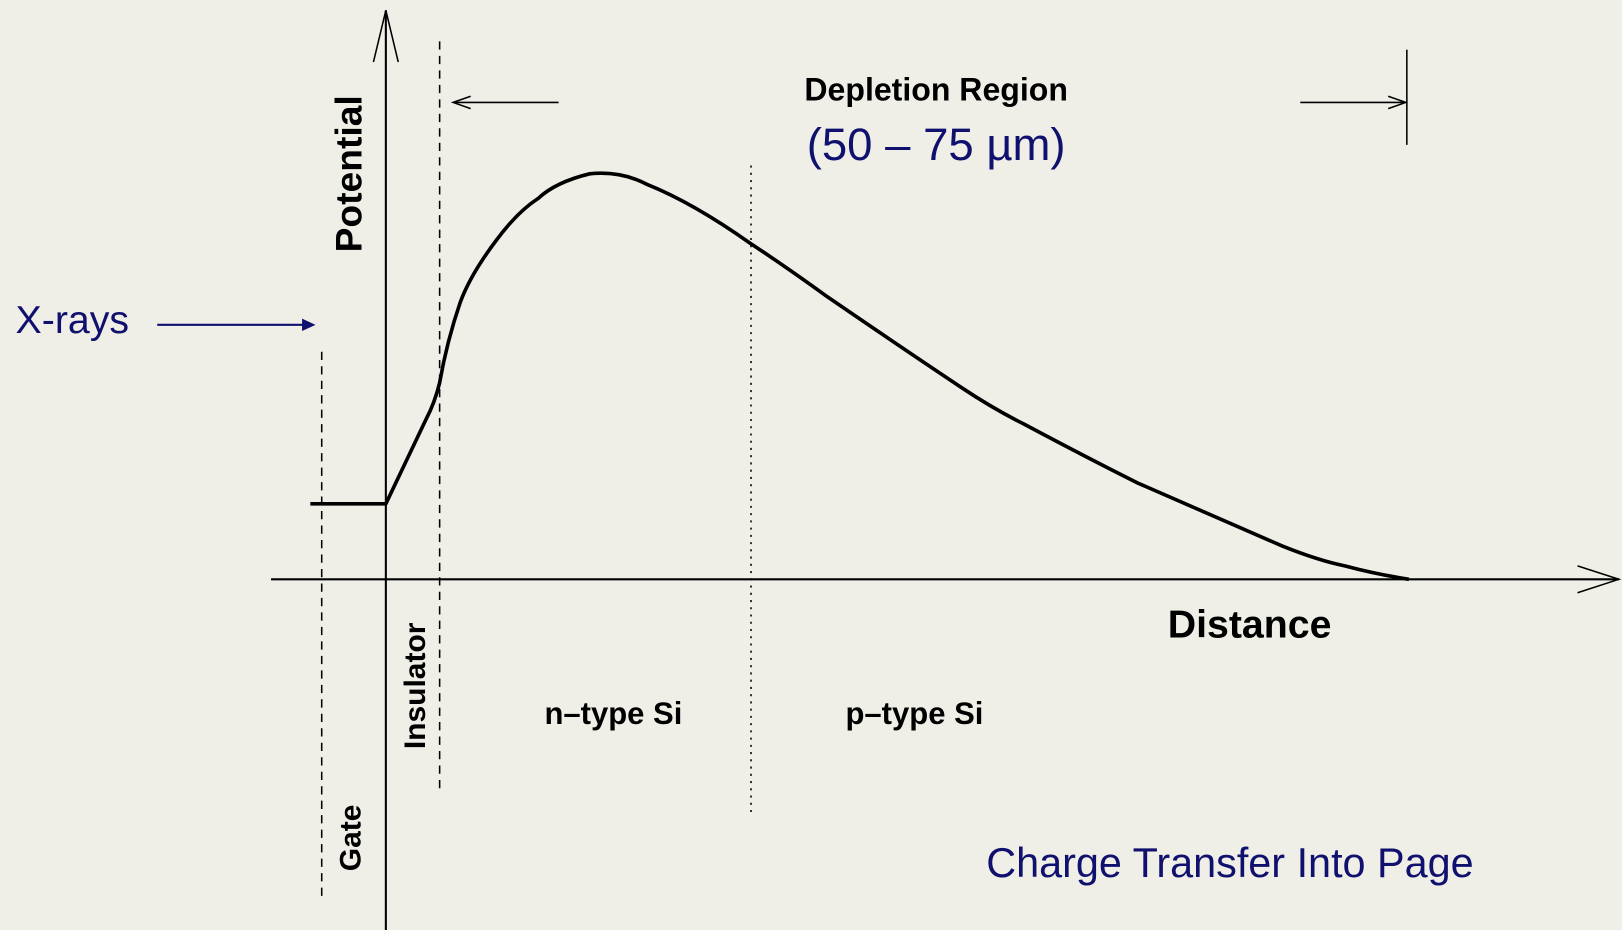  What do you see at coordinates (415, 685) in the screenshot?
I see `insulator-label: Insulator` at bounding box center [415, 685].